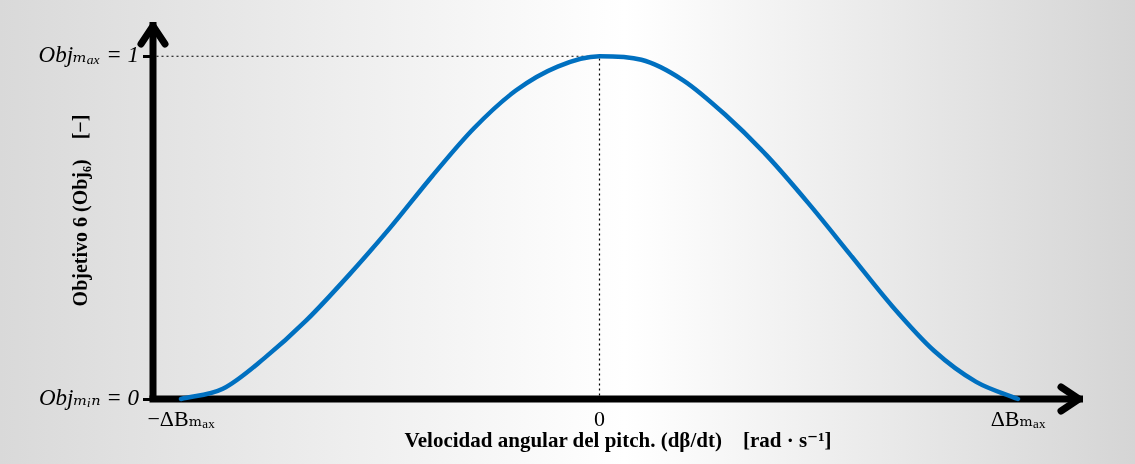 This screenshot has height=464, width=1135. Describe the element at coordinates (1018, 418) in the screenshot. I see `x-tick-label: ΔBₘₐₓ` at that location.